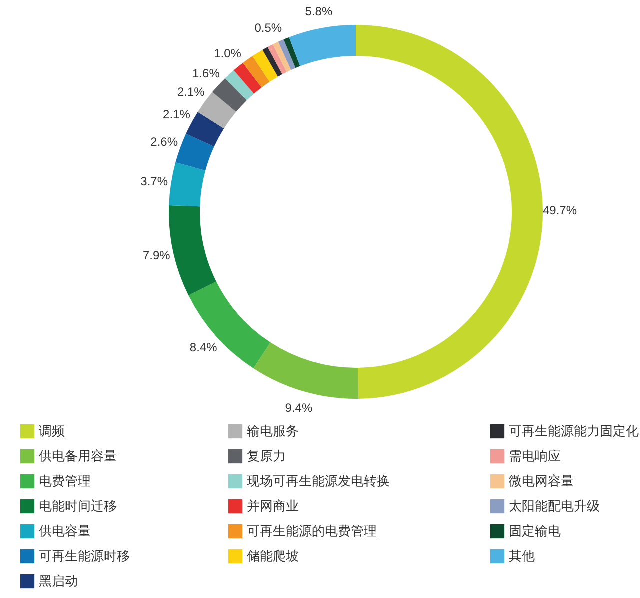 The height and width of the screenshot is (598, 640). Describe the element at coordinates (273, 556) in the screenshot. I see `legend-label: 储能爬坡` at that location.